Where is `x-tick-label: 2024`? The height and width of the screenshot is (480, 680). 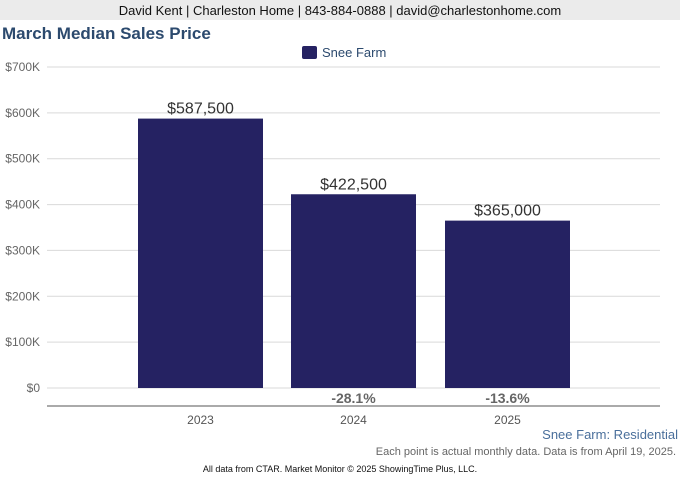 x-tick-label: 2024 is located at coordinates (353, 420).